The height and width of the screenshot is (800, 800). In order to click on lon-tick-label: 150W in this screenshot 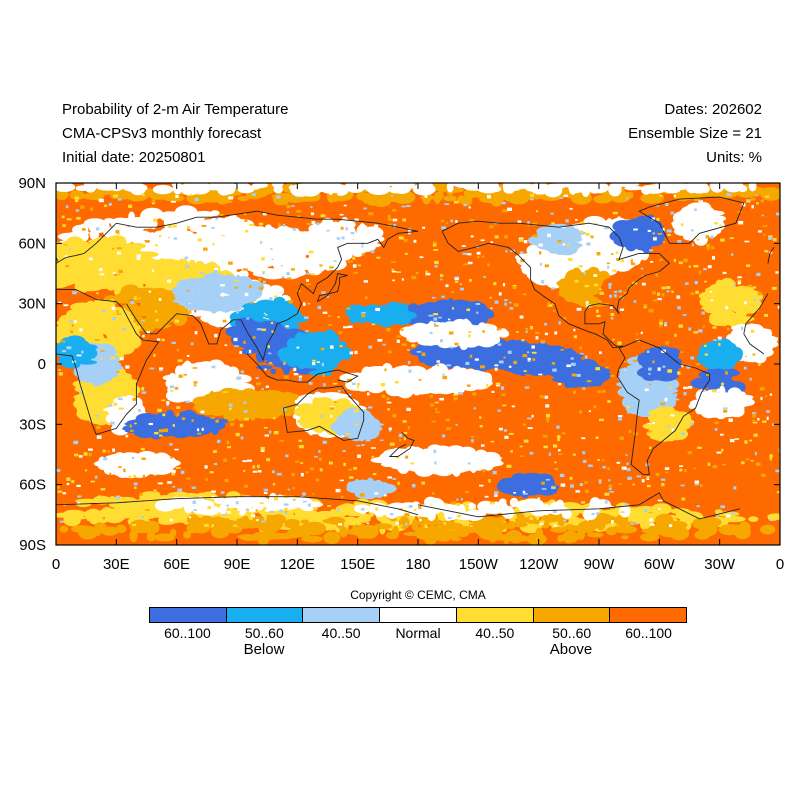, I will do `click(479, 564)`.